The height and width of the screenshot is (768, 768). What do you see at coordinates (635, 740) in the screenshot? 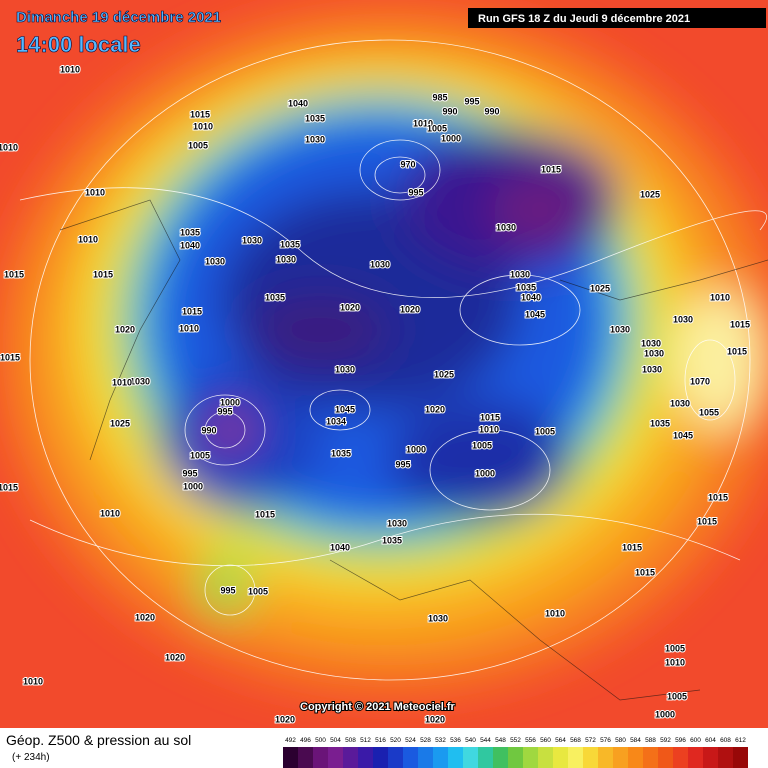
I see `colorbar-label: 584` at bounding box center [635, 740].